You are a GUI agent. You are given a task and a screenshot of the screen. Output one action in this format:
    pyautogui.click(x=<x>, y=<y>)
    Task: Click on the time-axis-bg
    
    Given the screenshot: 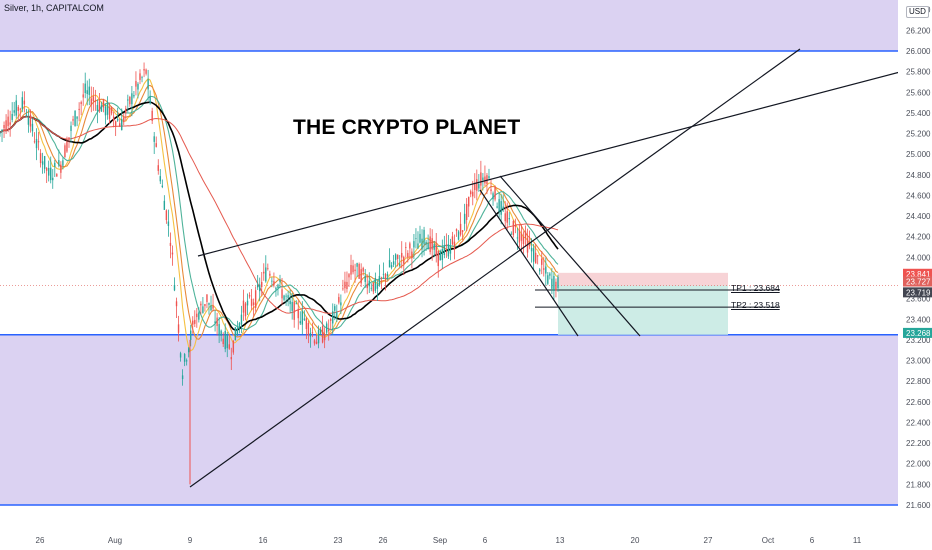 What is the action you would take?
    pyautogui.click(x=466, y=540)
    